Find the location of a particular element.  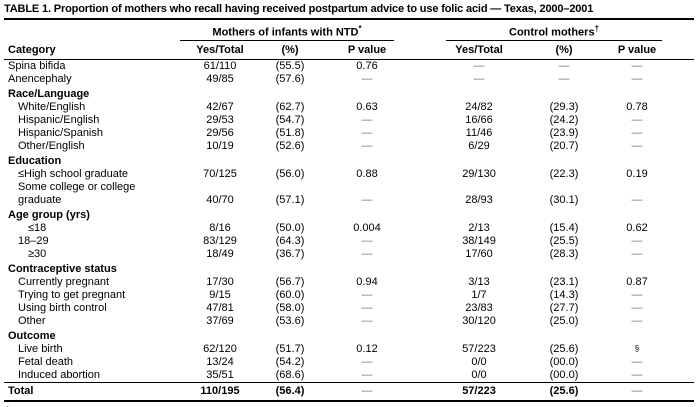

value-cell: 1/7 is located at coordinates (479, 294).